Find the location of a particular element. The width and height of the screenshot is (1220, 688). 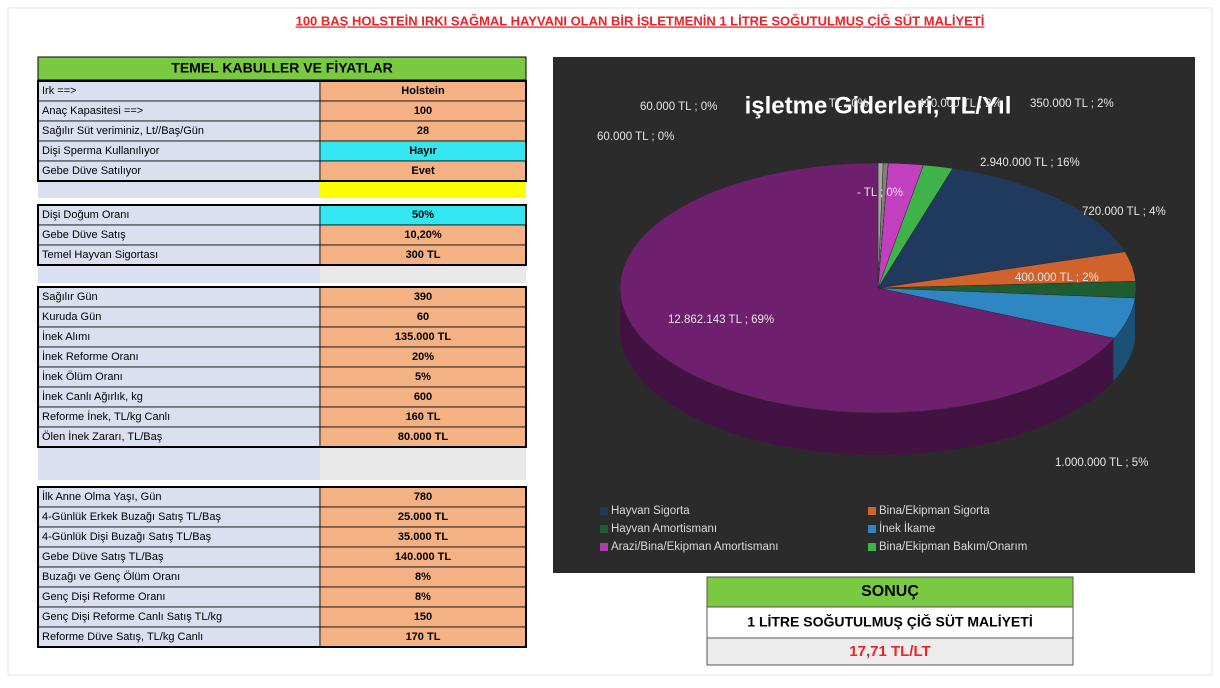

legend-label: Hayvan Amortismanı is located at coordinates (664, 529).